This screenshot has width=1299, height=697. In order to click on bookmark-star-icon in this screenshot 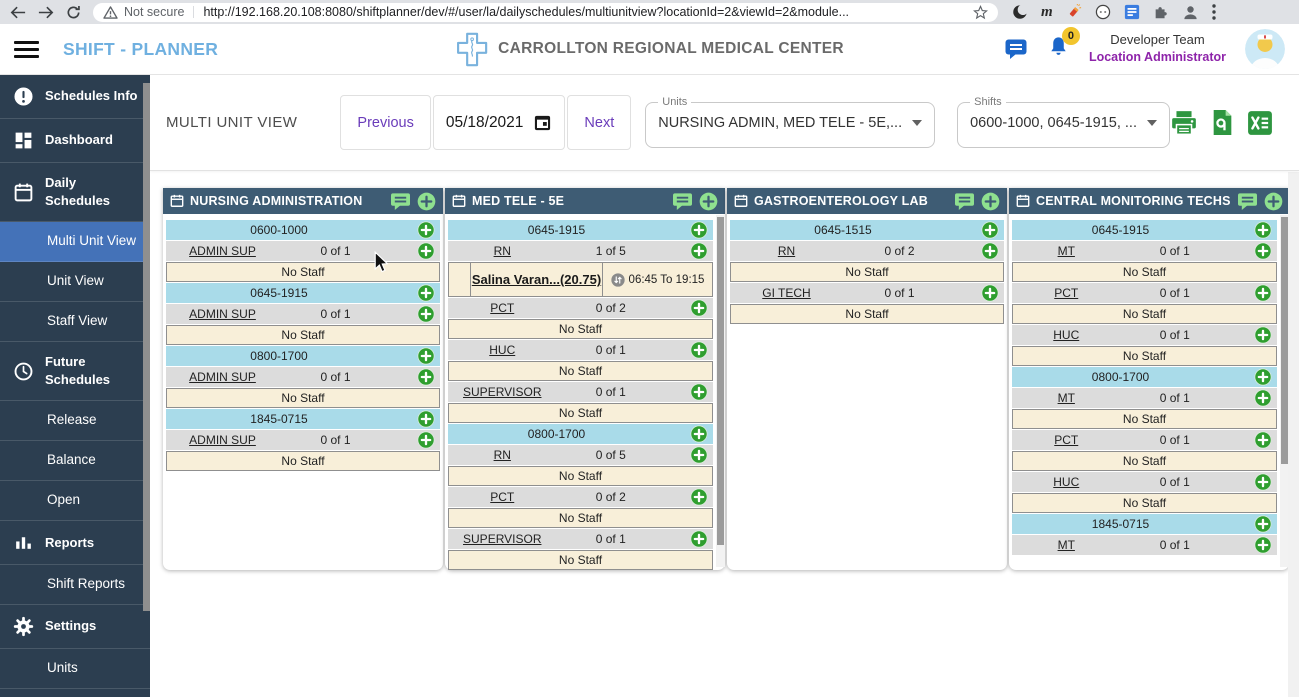, I will do `click(980, 12)`.